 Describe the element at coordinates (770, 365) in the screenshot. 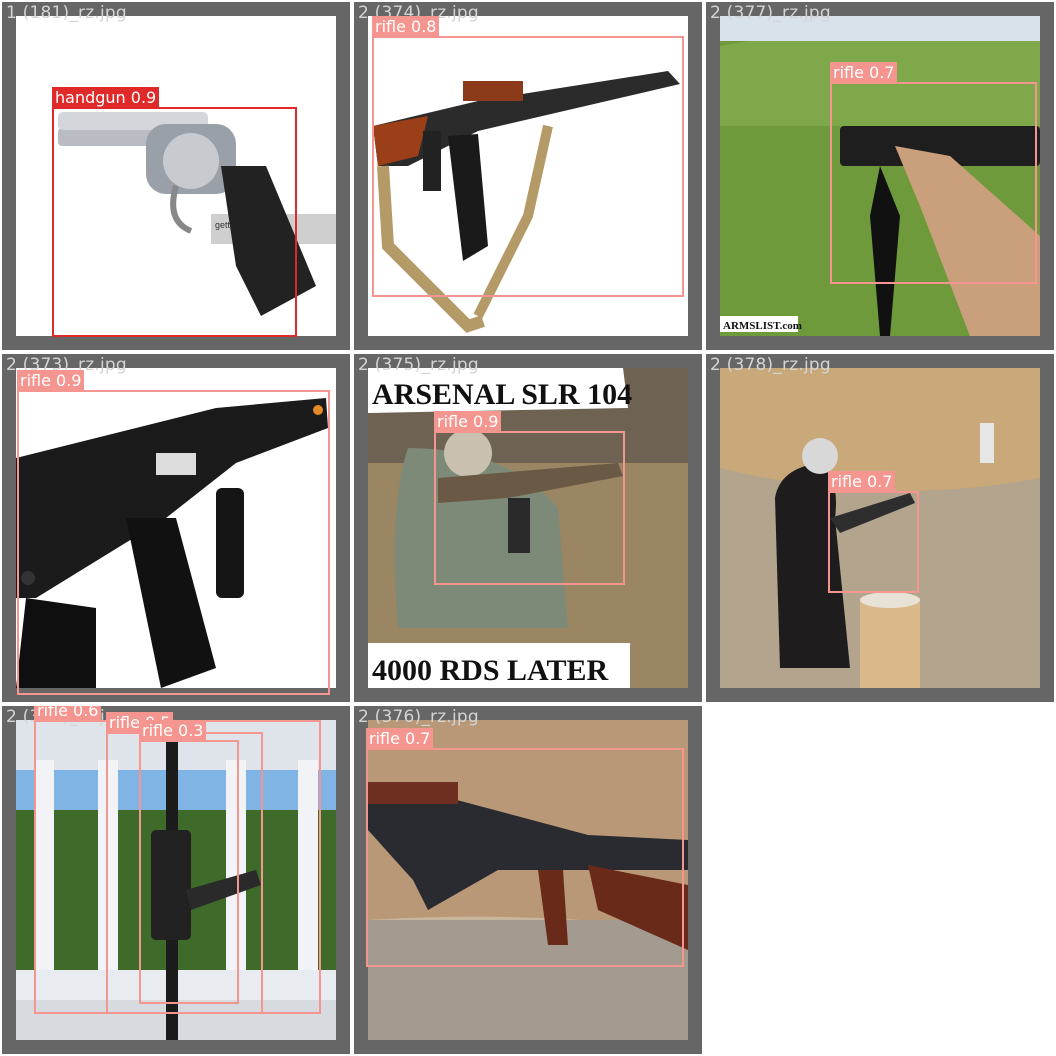

I see `tile-filename: 2 (378)_rz.jpg` at that location.